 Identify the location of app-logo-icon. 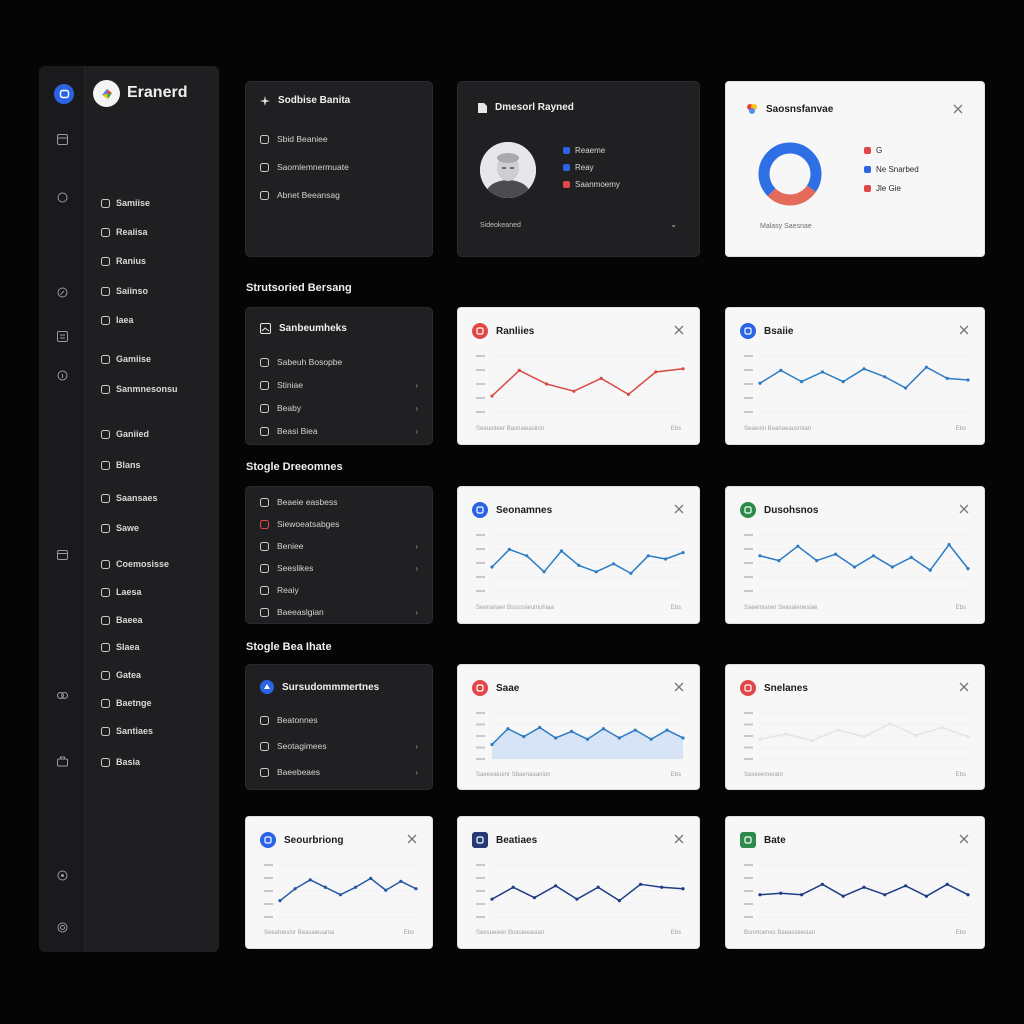
(64, 94).